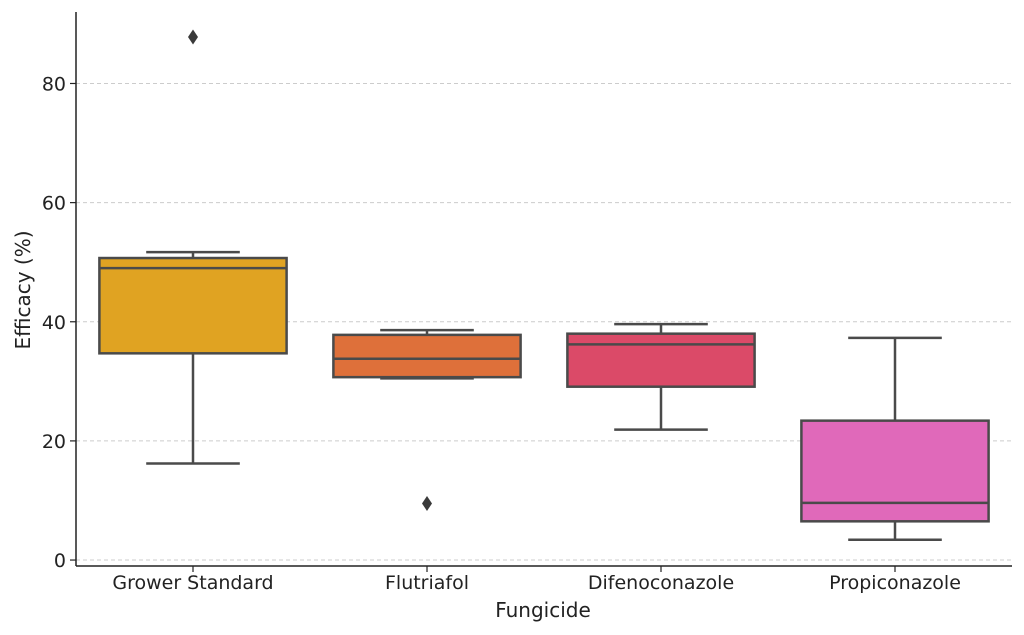 The height and width of the screenshot is (635, 1024). What do you see at coordinates (60, 561) in the screenshot?
I see `y-tick-label: 0` at bounding box center [60, 561].